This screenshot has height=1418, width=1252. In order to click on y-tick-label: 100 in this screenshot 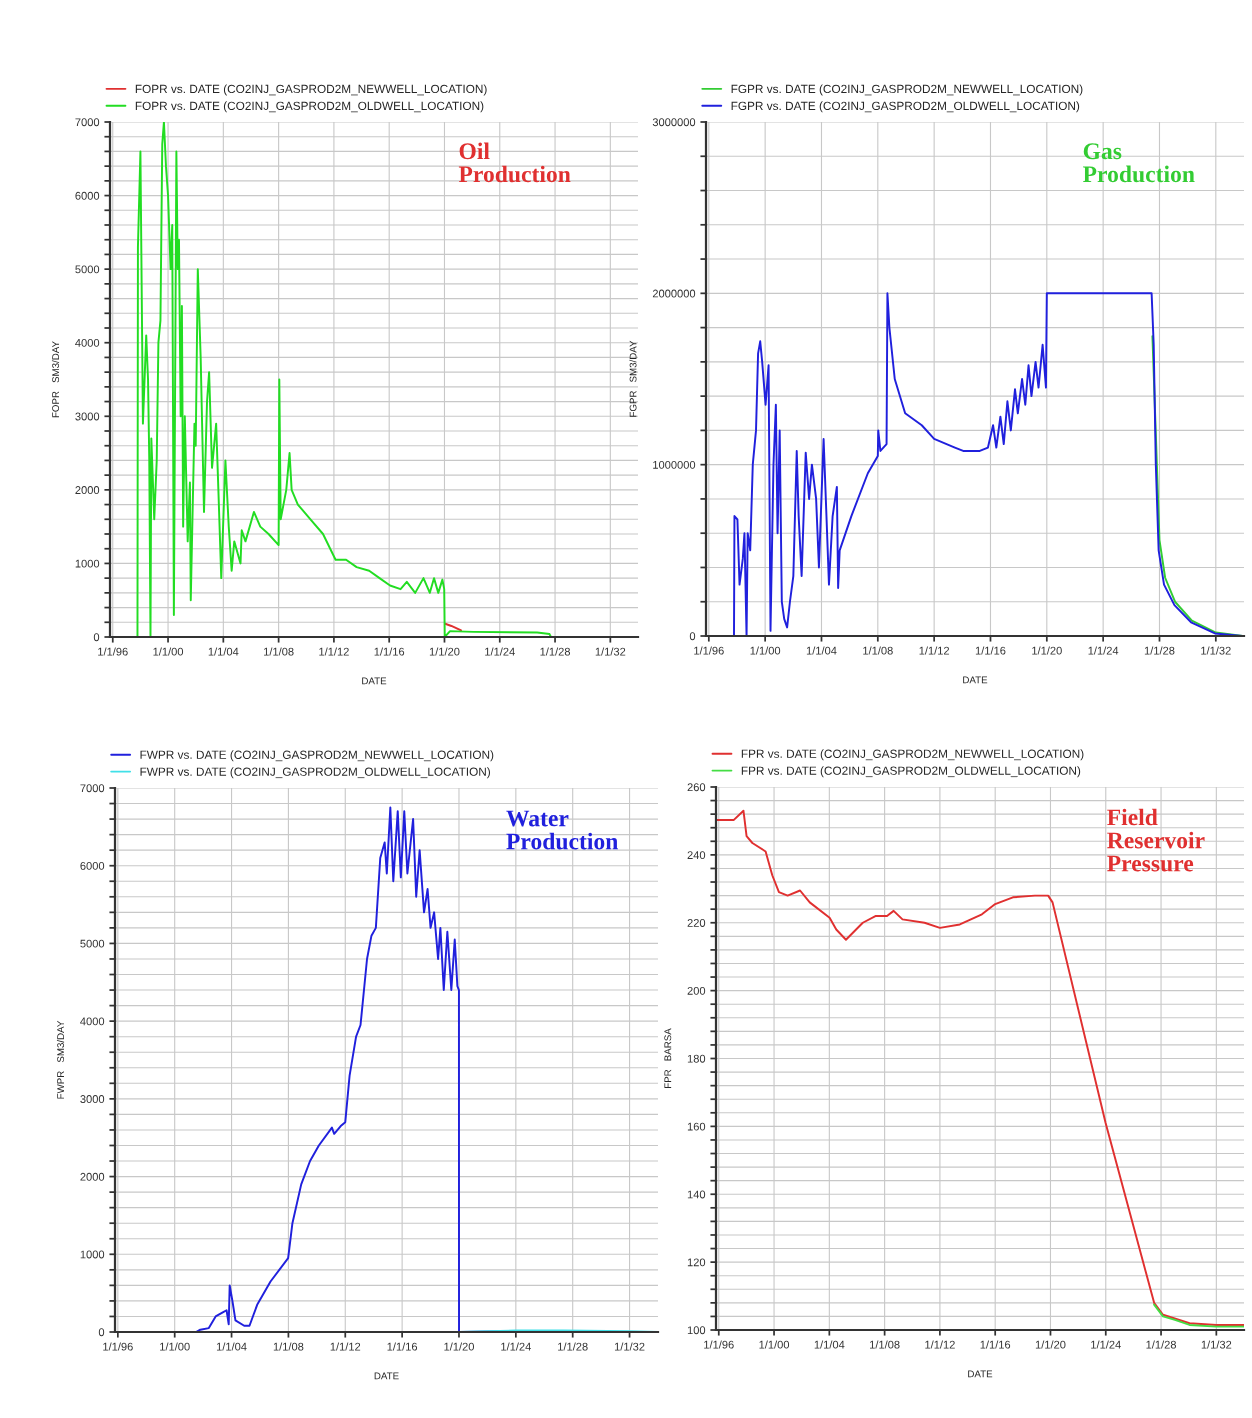, I will do `click(696, 1330)`.